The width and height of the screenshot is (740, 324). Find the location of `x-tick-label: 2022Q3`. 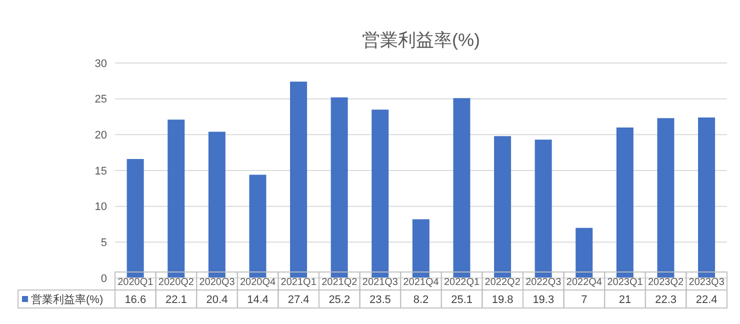

x-tick-label: 2022Q3 is located at coordinates (544, 282).